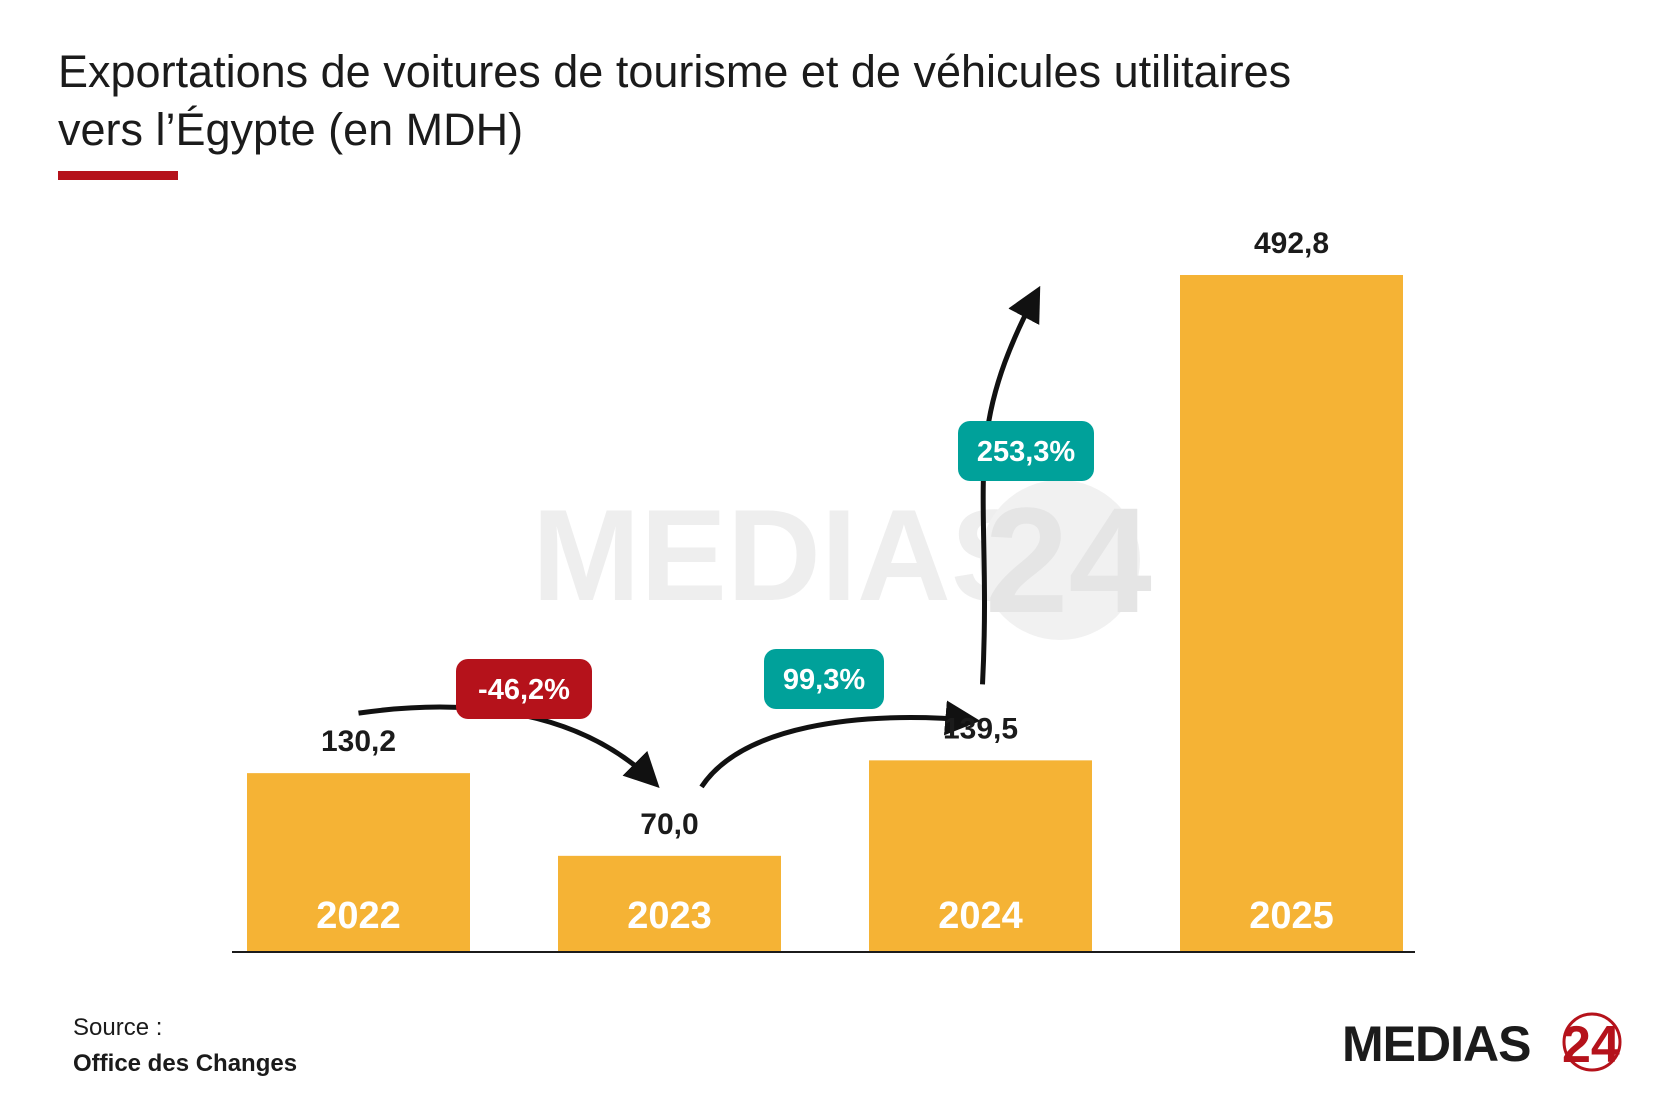 The image size is (1667, 1119). I want to click on value-label-2025: 492,8, so click(1291, 243).